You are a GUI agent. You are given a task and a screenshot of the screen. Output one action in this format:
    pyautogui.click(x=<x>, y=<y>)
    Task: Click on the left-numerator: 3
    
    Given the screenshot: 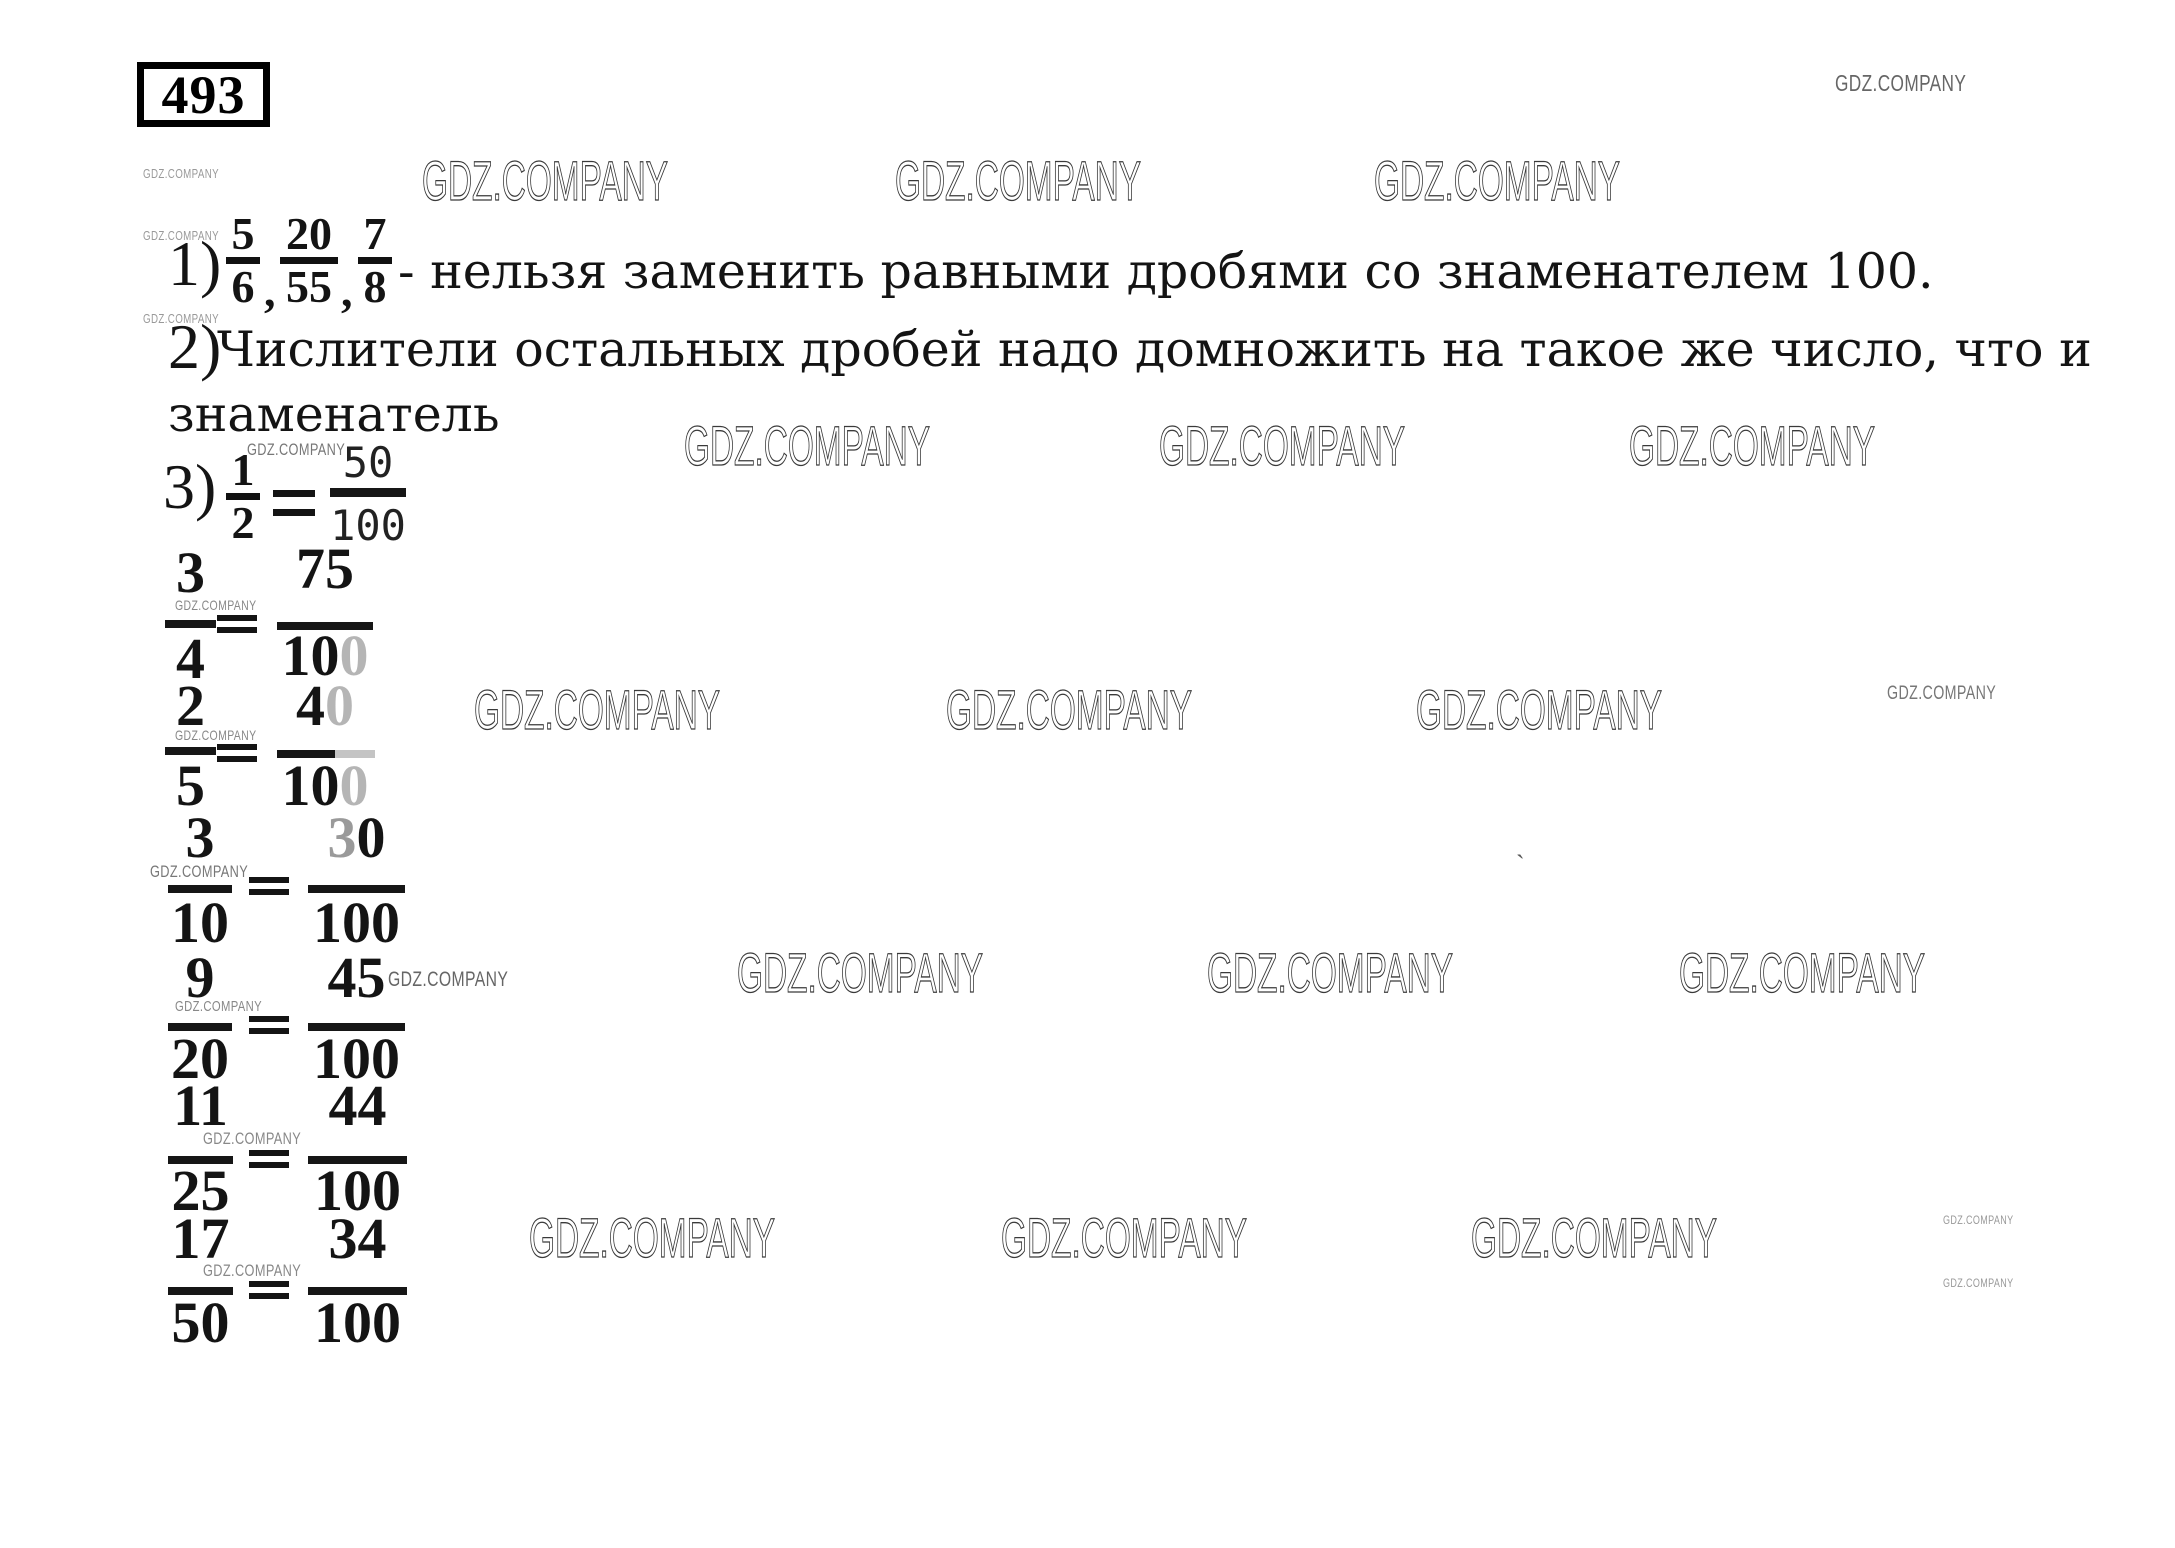 What is the action you would take?
    pyautogui.click(x=190, y=572)
    